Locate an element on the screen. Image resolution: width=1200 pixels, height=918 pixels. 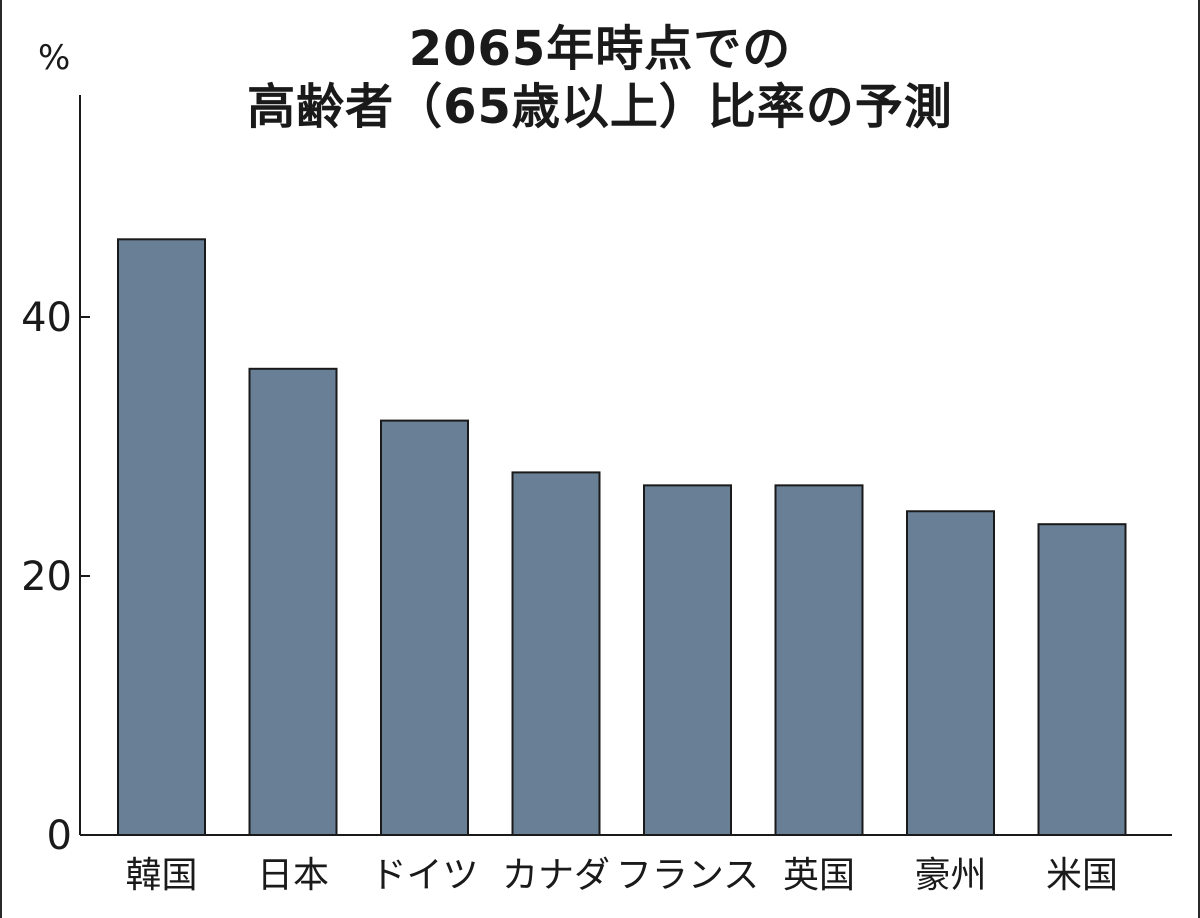
y-tick-label: 40 is located at coordinates (46, 318).